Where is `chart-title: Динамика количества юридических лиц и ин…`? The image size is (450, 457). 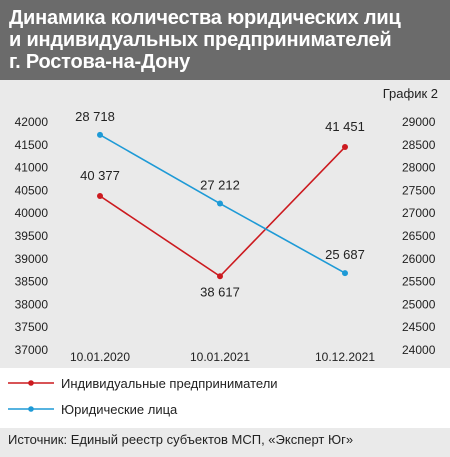
chart-title: Динамика количества юридических лиц и ин… is located at coordinates (205, 40).